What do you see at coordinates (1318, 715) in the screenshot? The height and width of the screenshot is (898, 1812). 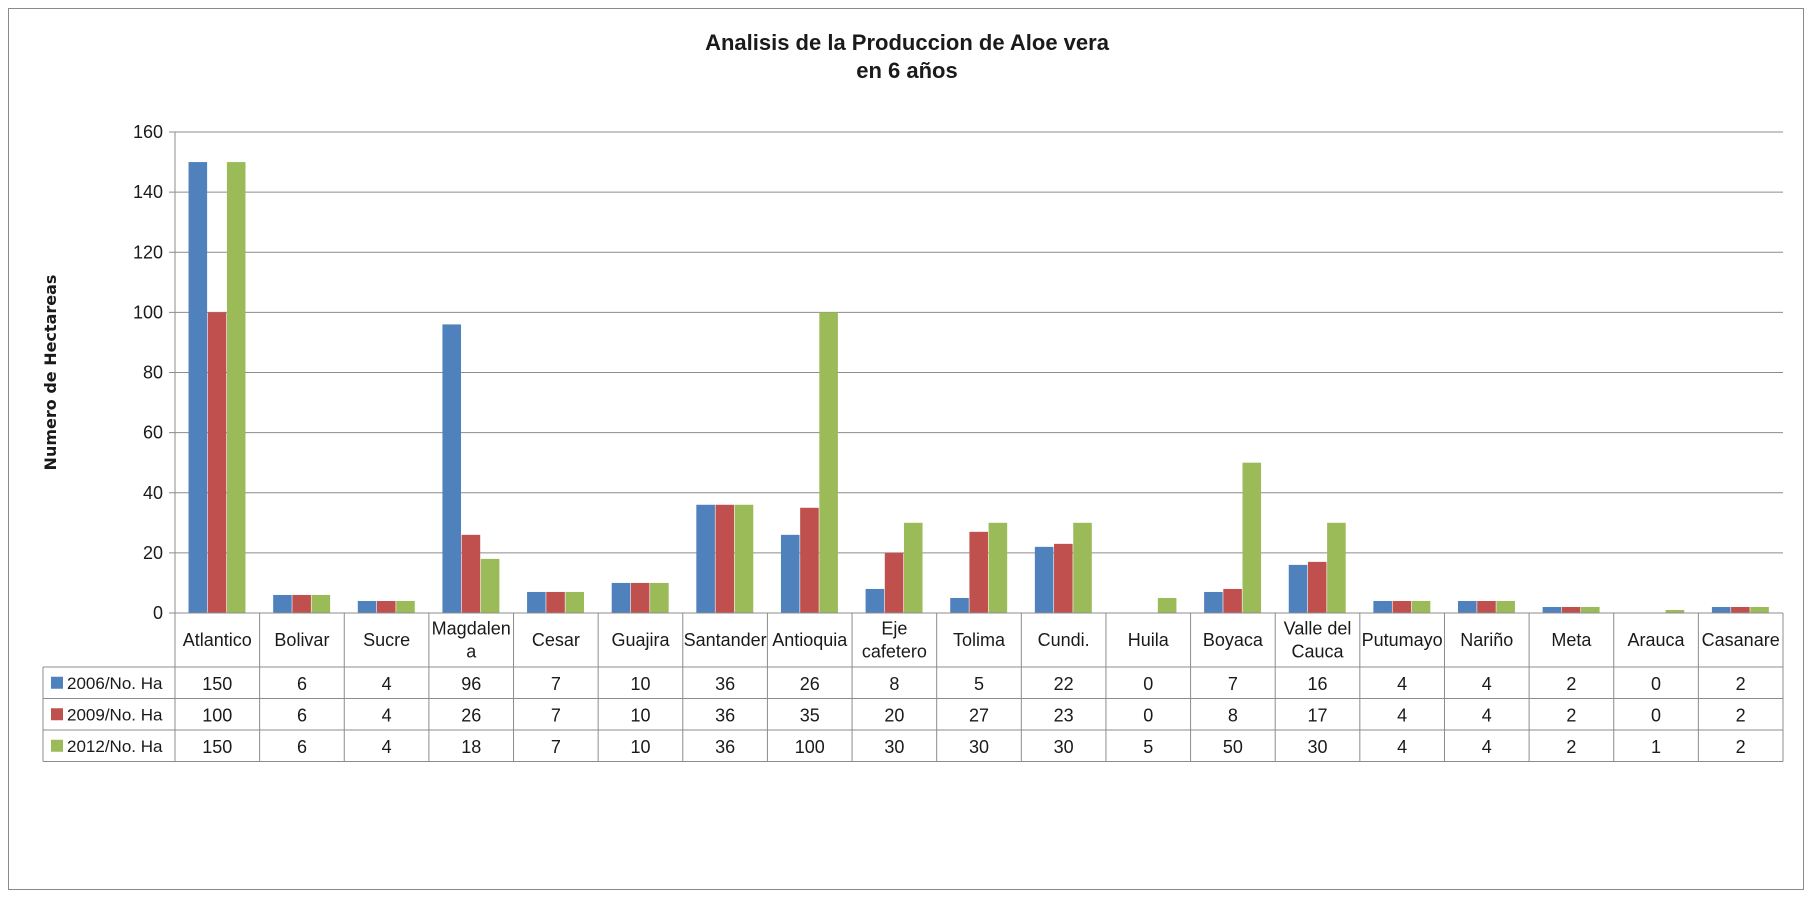 I see `data-label: 17` at bounding box center [1318, 715].